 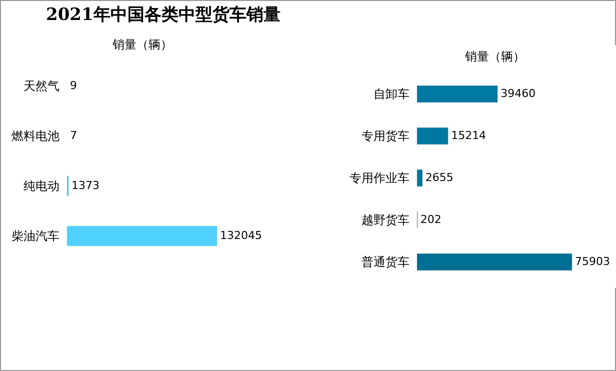 I want to click on chart-title: 2021年中国各类中型货车销量, so click(x=163, y=15).